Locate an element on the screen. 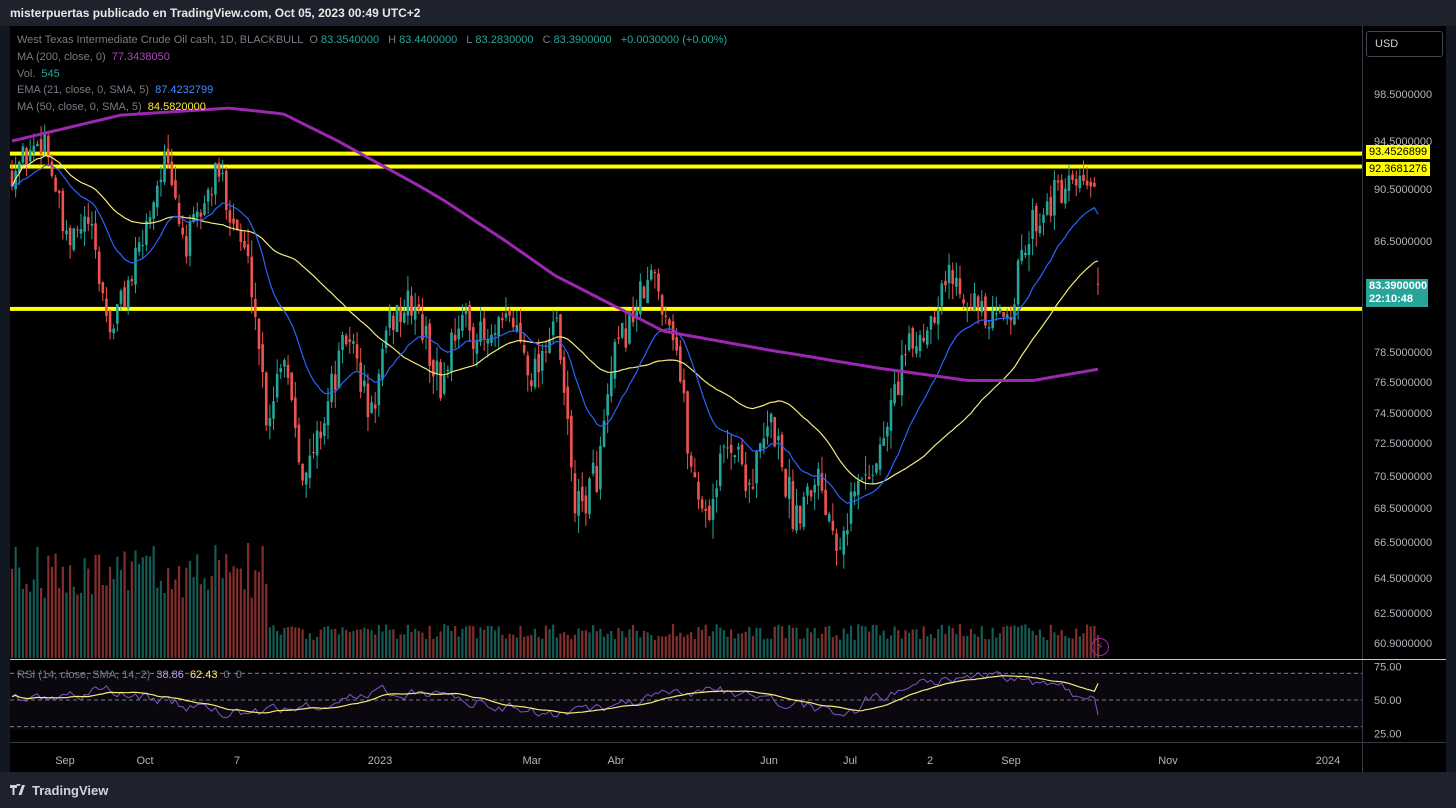  price-tick-label: 86.5000000 is located at coordinates (1403, 242).